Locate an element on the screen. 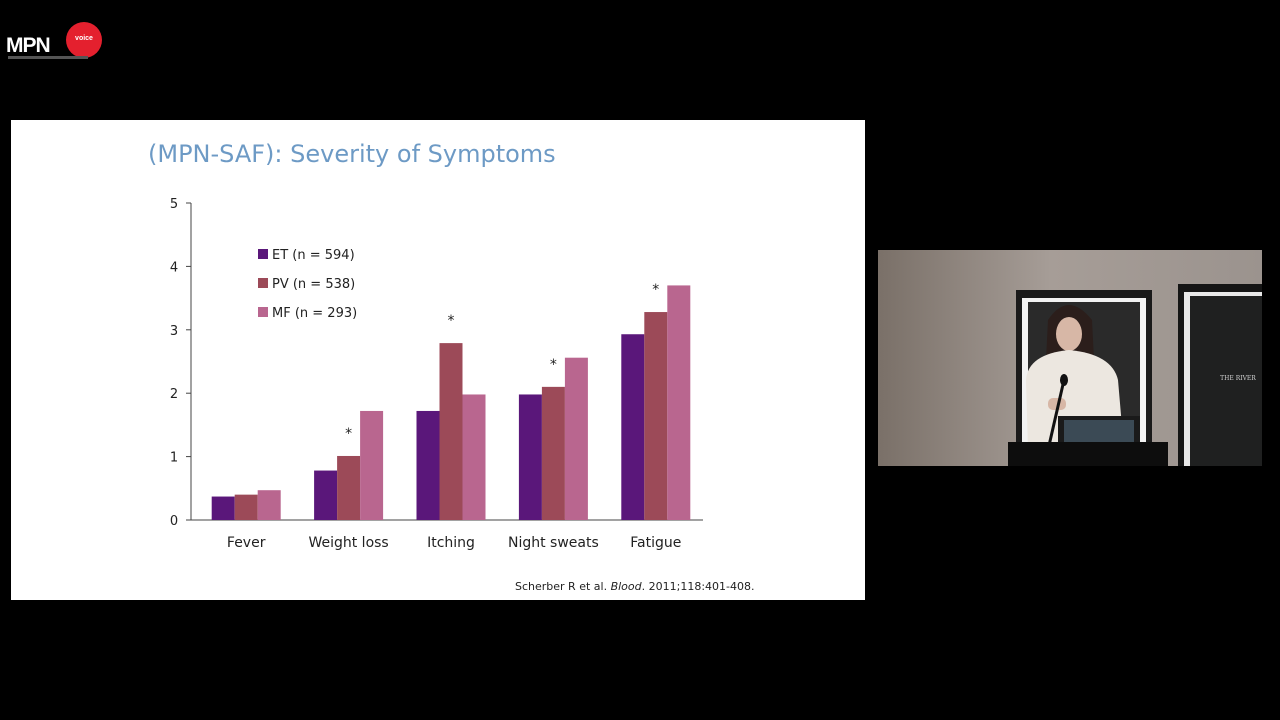 This screenshot has height=720, width=1280. y-tick-label: 0 is located at coordinates (174, 521).